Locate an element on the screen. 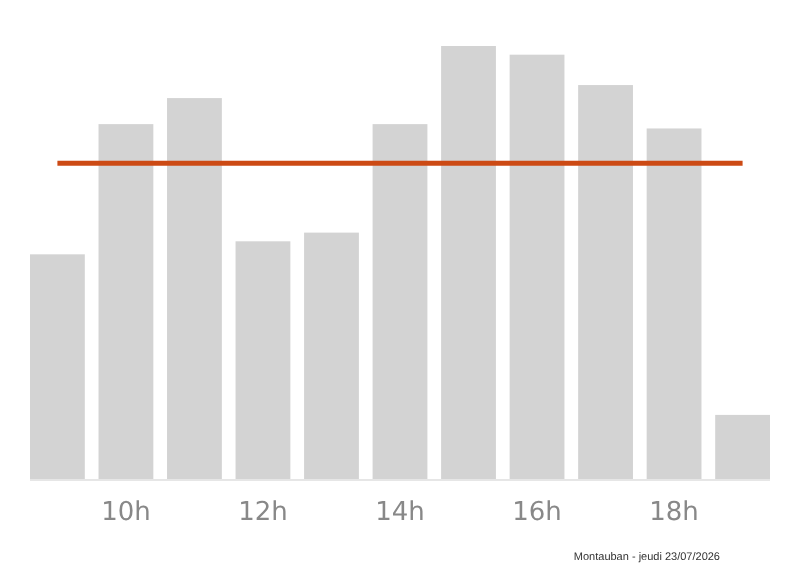  x-tick-label: 16h is located at coordinates (537, 513).